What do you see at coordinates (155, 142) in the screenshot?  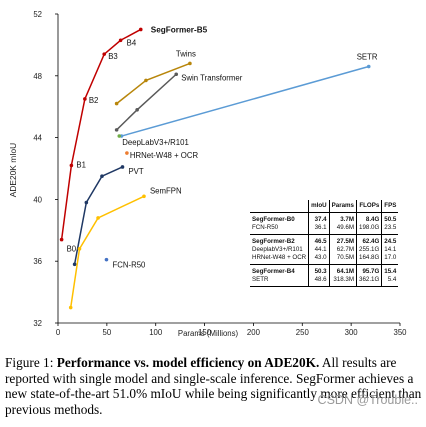 I see `series-label: DeepLabV3+/R101` at bounding box center [155, 142].